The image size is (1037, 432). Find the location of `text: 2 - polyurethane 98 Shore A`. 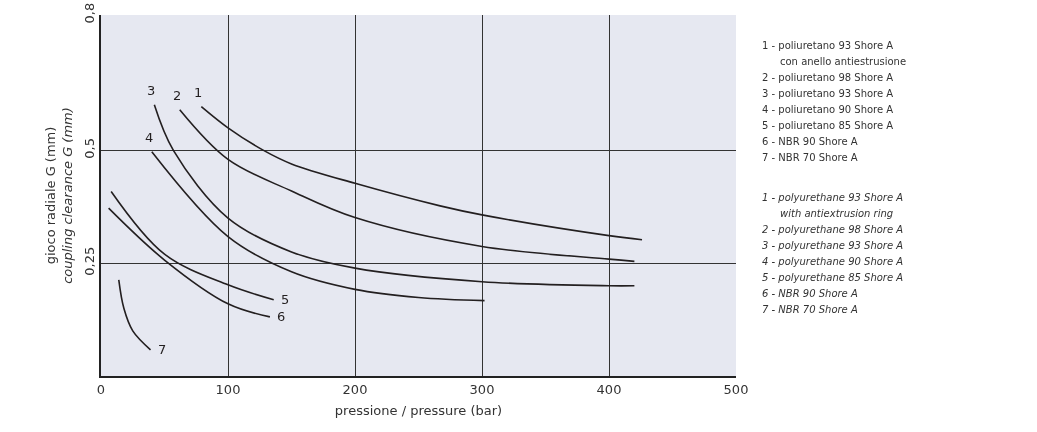

text: 2 - polyurethane 98 Shore A is located at coordinates (833, 229).